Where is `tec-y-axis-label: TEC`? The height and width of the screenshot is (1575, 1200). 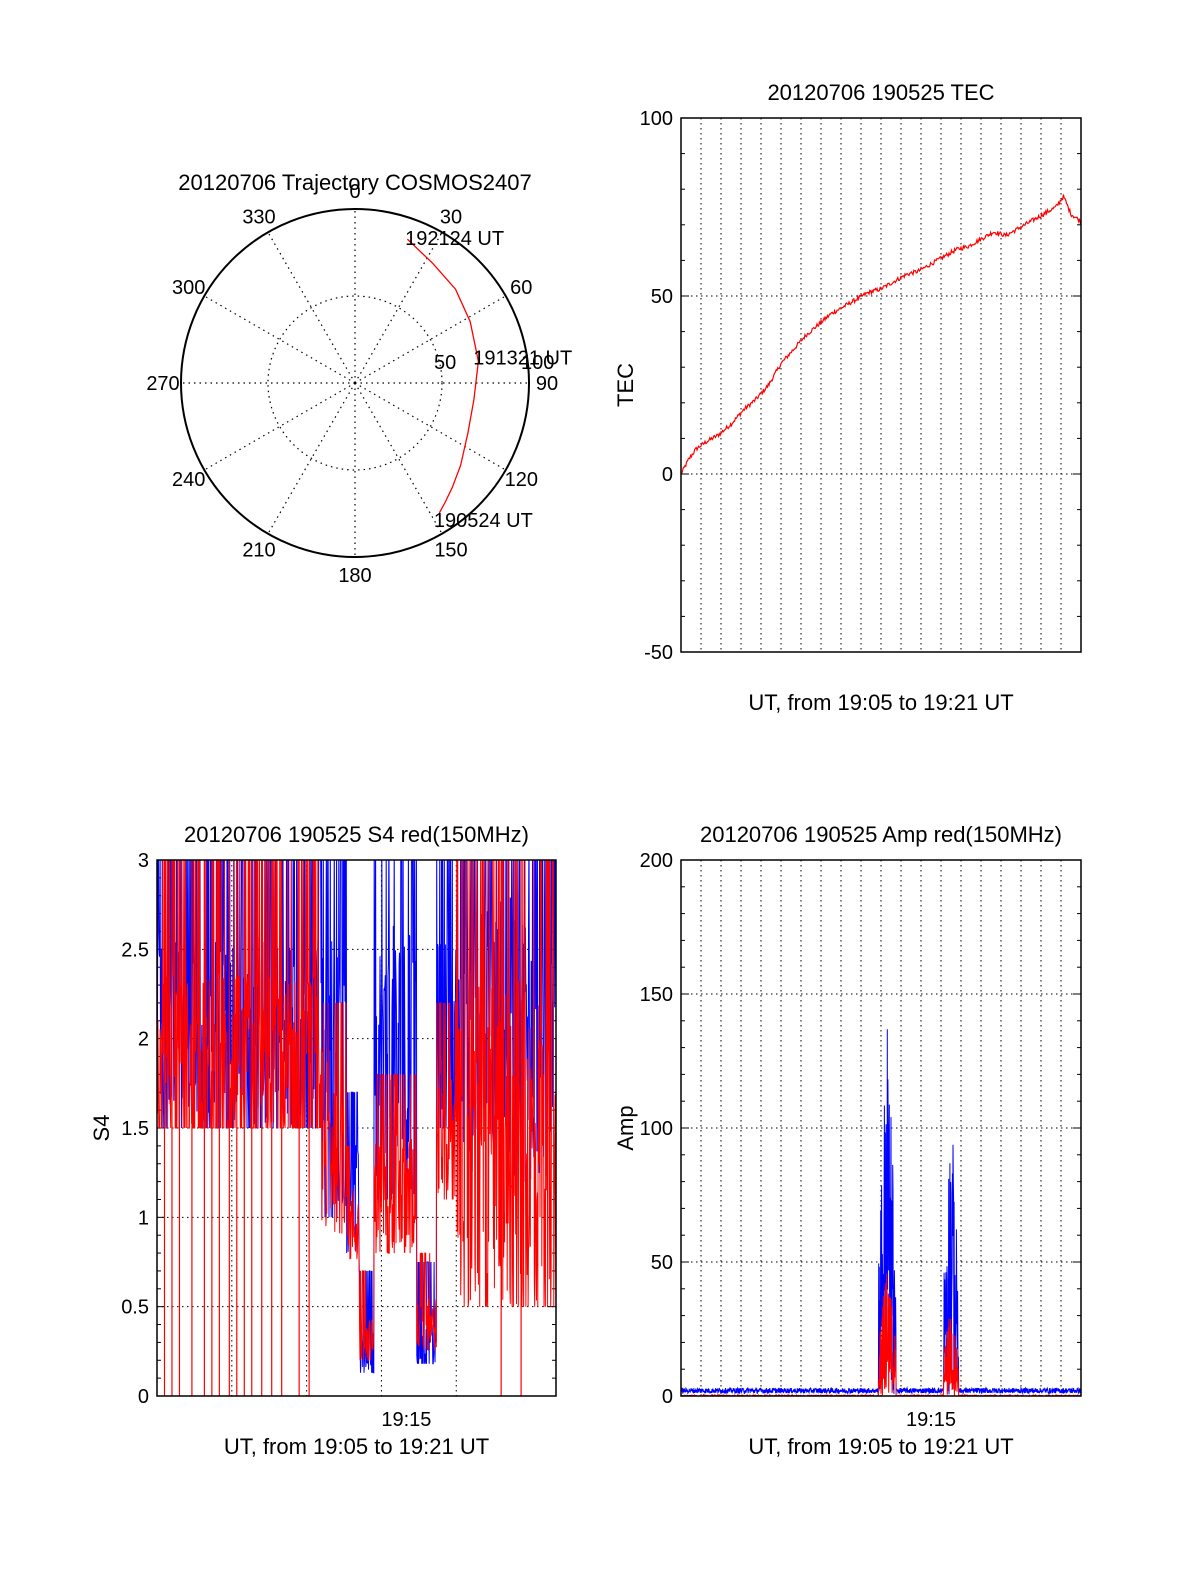 tec-y-axis-label: TEC is located at coordinates (625, 385).